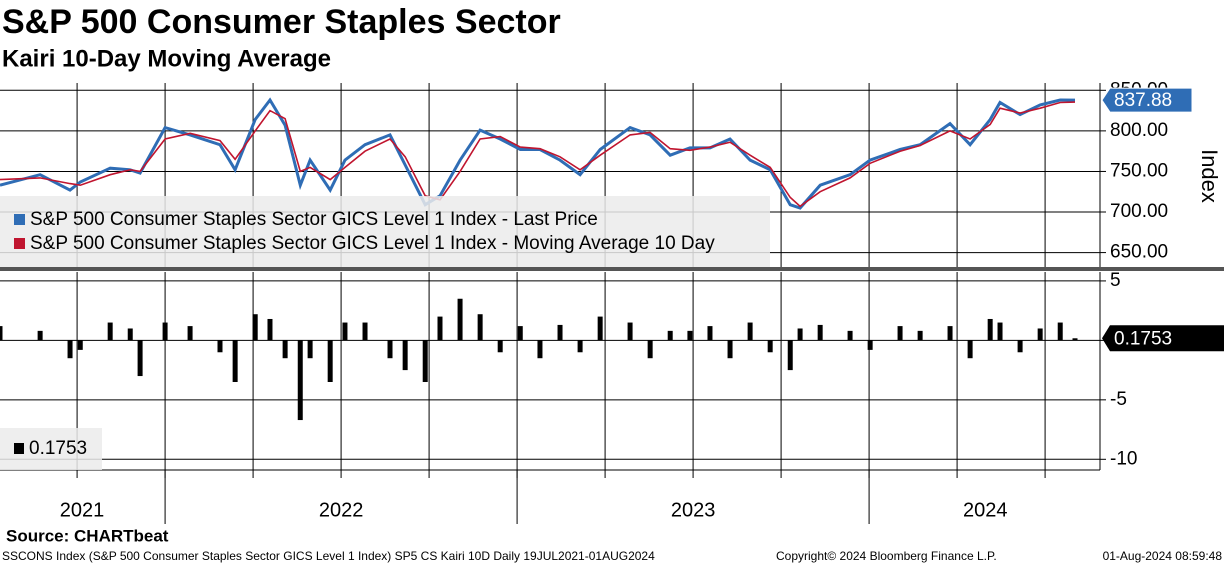 This screenshot has width=1224, height=566. I want to click on legend-box, so click(385, 232).